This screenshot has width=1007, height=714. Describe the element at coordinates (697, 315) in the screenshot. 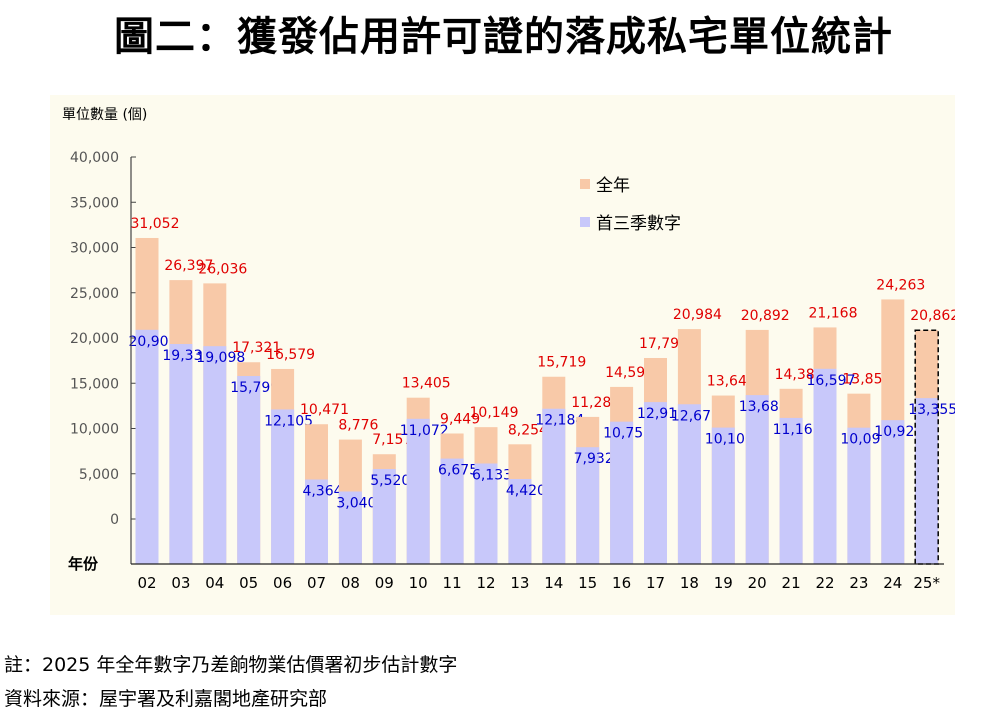

I see `data-label-full-year: 20,984` at that location.